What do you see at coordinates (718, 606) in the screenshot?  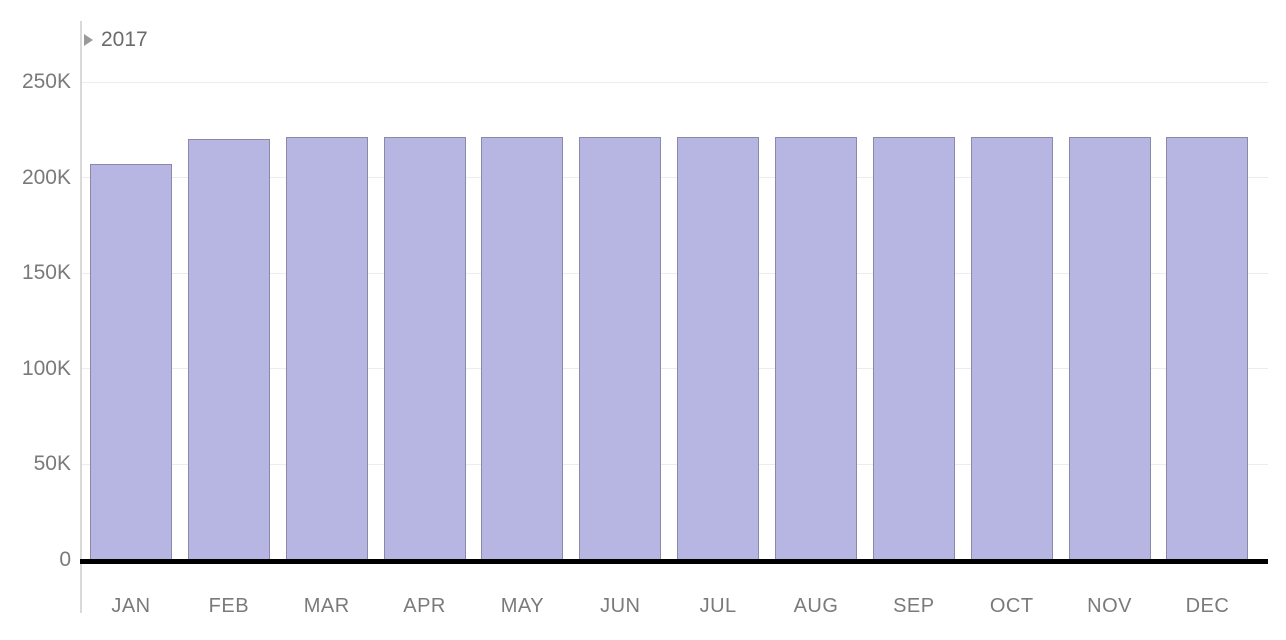 I see `x-tick-label-jul: JUL` at bounding box center [718, 606].